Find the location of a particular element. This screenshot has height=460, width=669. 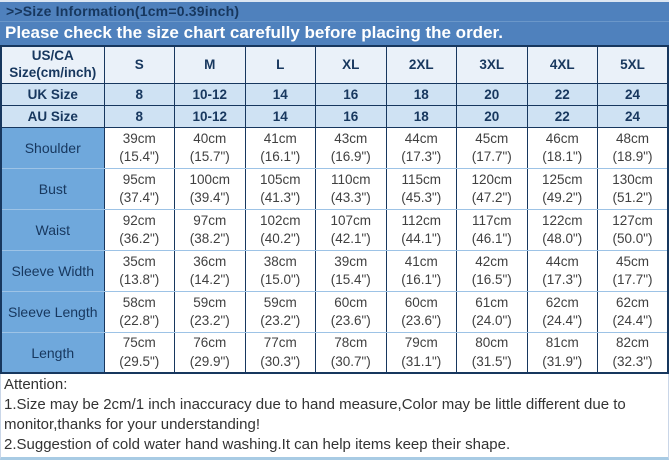

measurement-cm: 39cm is located at coordinates (139, 138).